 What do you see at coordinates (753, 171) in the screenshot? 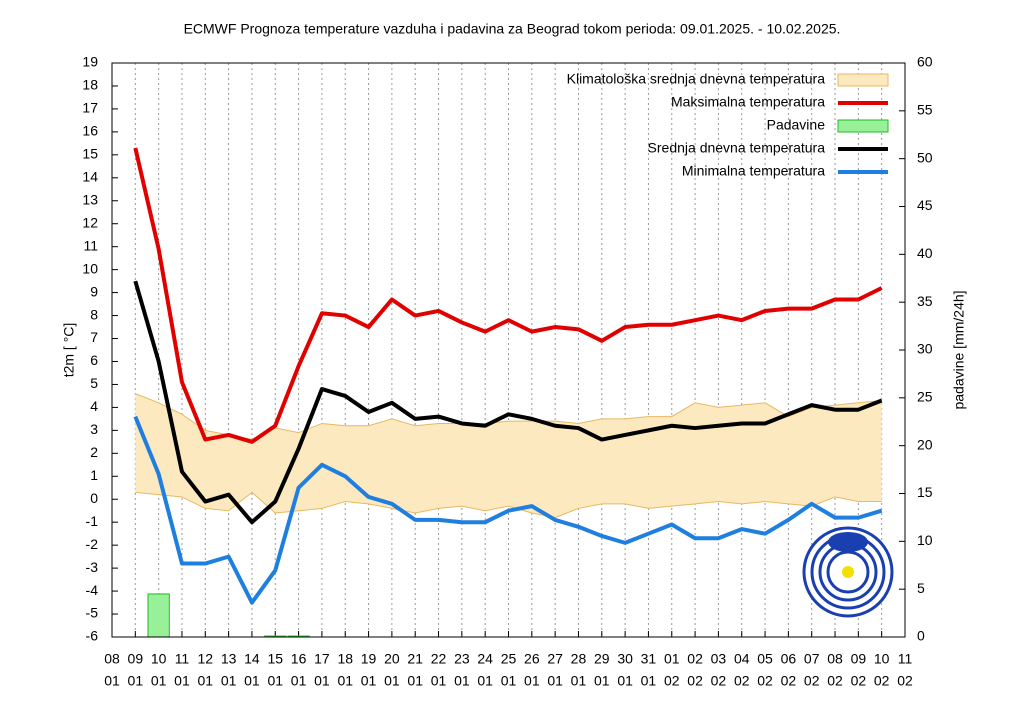
I see `legend-label: Minimalna temperatura` at bounding box center [753, 171].